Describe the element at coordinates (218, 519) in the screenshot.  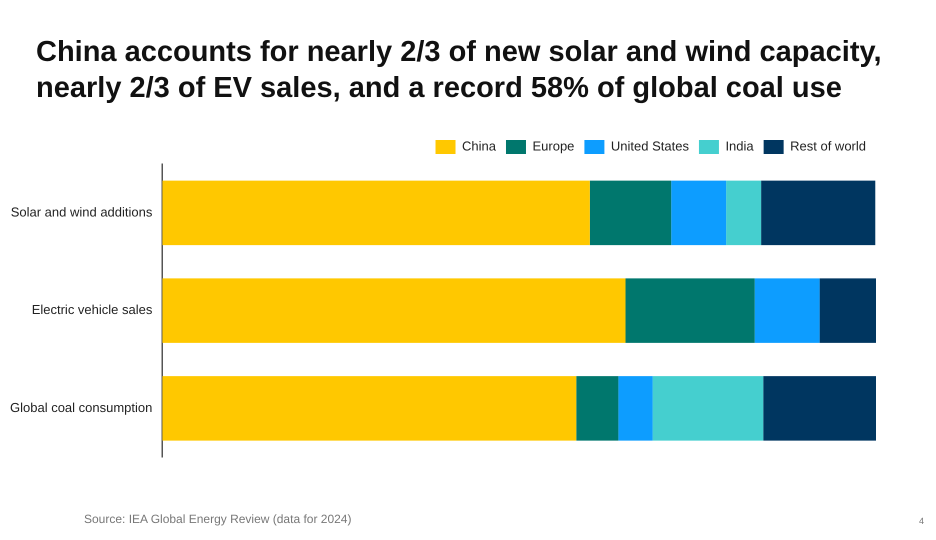
I see `source-note: Source: IEA Global Energy Review (data for 2024)` at that location.